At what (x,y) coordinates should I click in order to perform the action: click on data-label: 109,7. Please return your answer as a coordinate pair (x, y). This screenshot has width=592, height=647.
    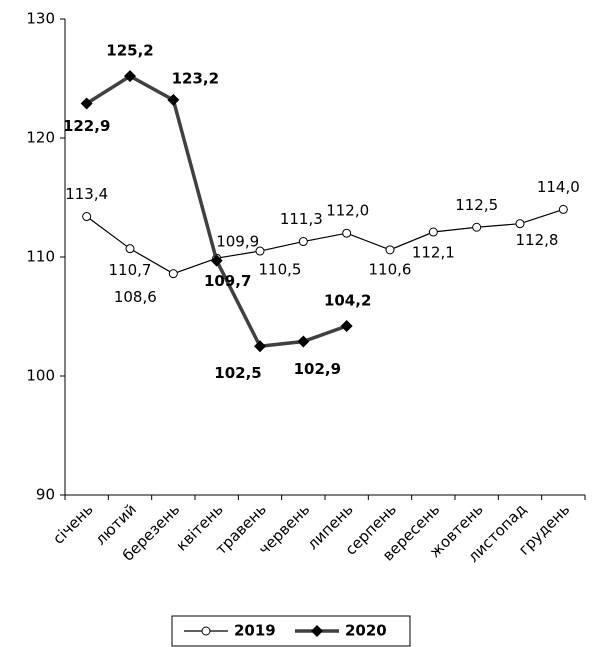
    Looking at the image, I should click on (227, 281).